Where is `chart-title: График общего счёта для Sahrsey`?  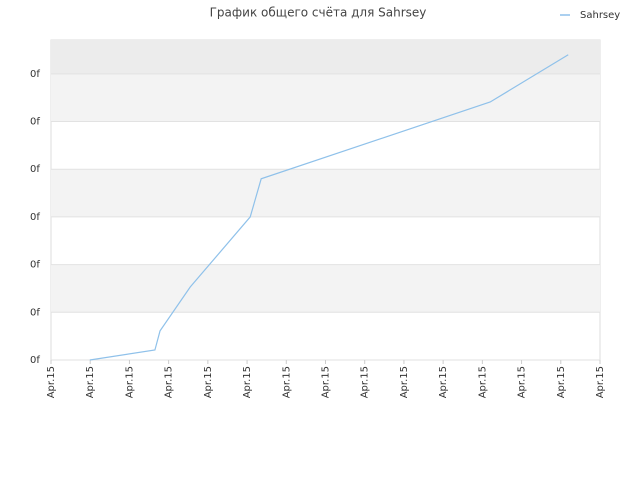
chart-title: График общего счёта для Sahrsey is located at coordinates (318, 13).